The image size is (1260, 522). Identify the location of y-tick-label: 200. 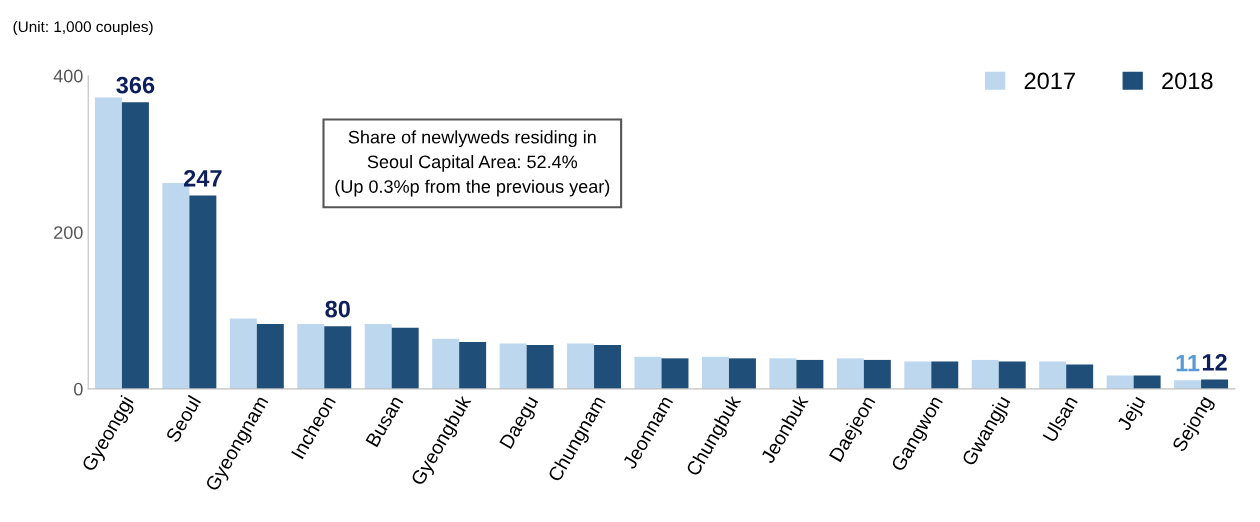
(68, 233).